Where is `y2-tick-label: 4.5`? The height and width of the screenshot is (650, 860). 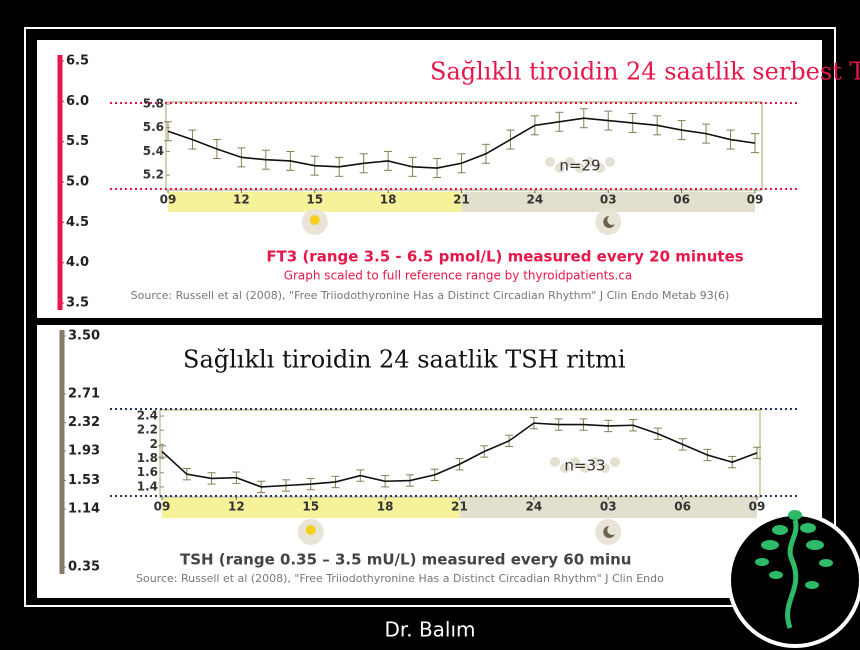
y2-tick-label: 4.5 is located at coordinates (77, 222).